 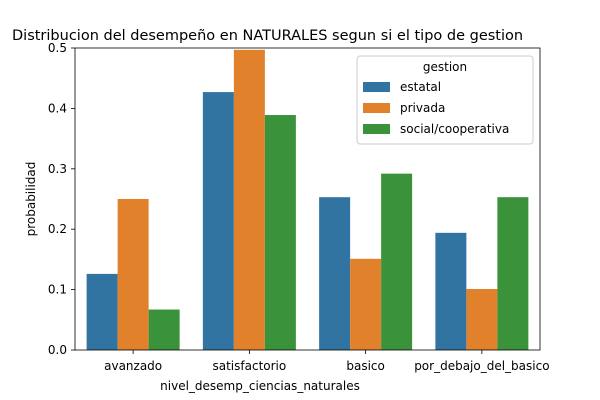 What do you see at coordinates (250, 366) in the screenshot?
I see `x-tick-label: satisfactorio` at bounding box center [250, 366].